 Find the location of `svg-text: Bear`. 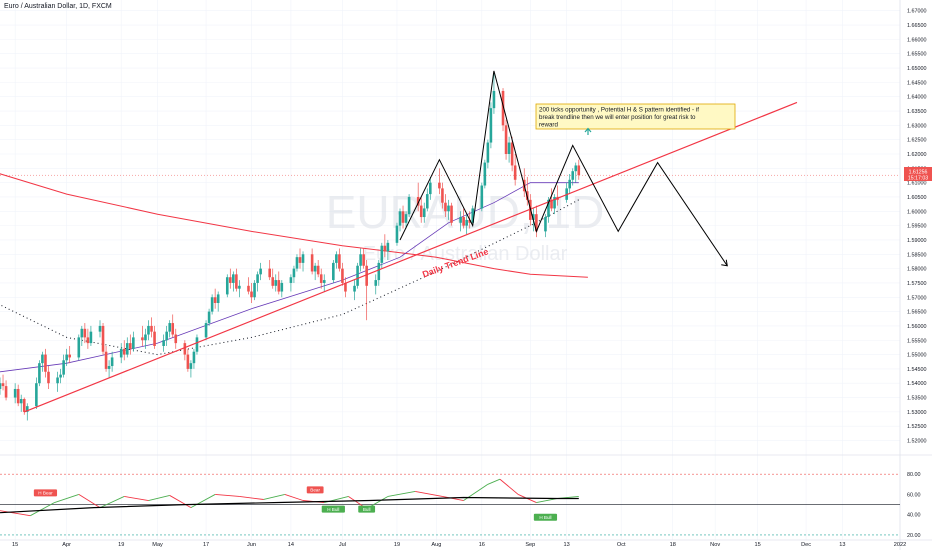

svg-text: Bear is located at coordinates (315, 490).